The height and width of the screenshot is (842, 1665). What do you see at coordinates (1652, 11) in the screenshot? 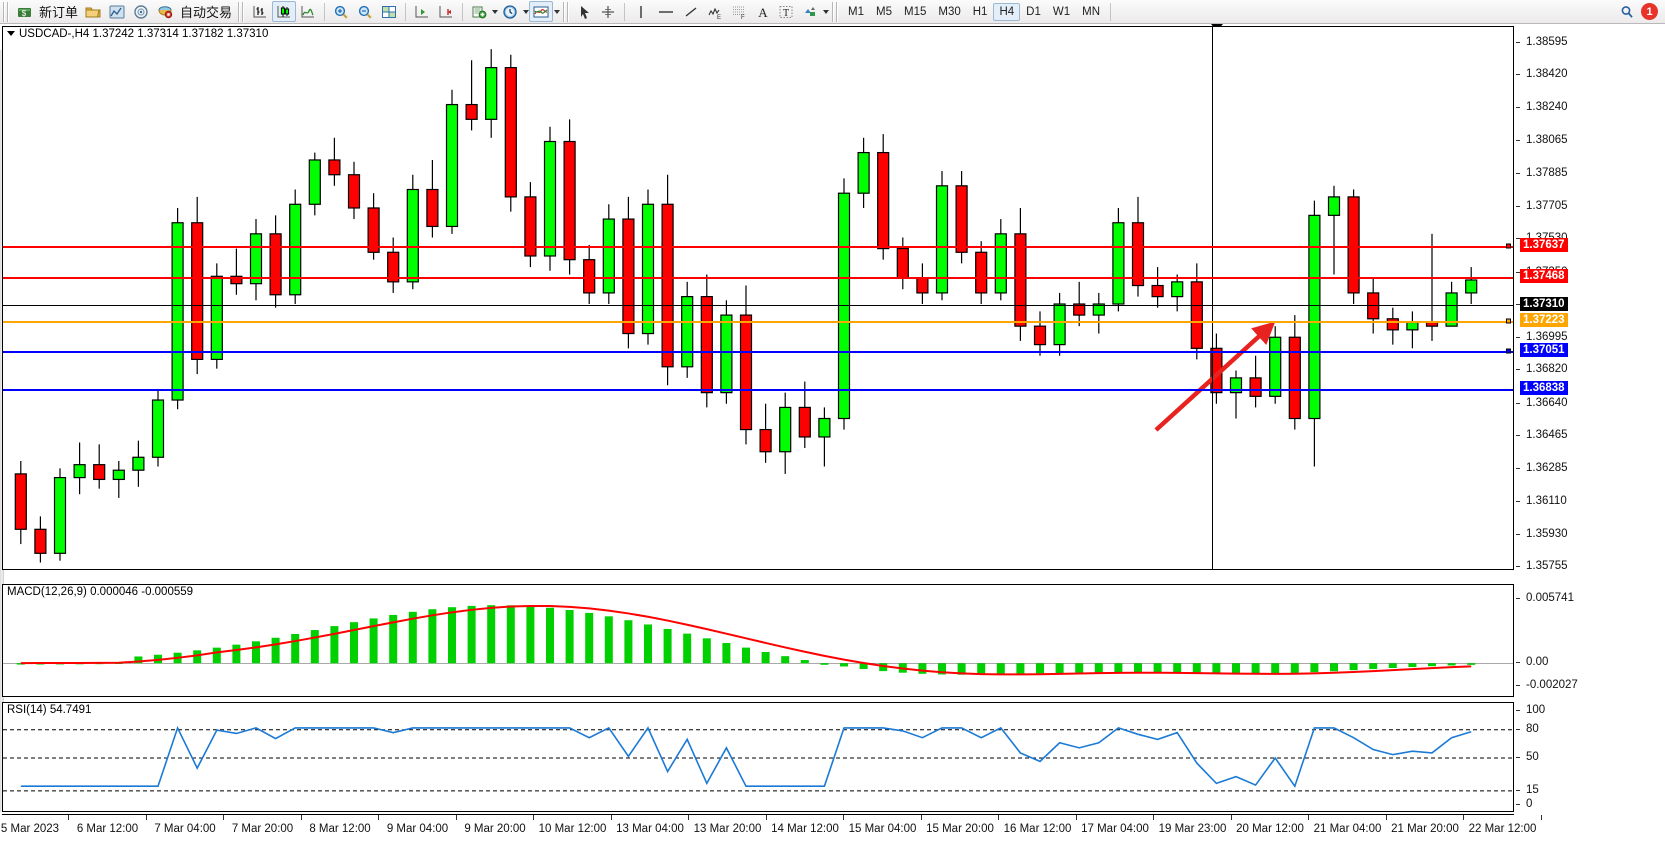
I see `alerts-icon: 1` at bounding box center [1652, 11].